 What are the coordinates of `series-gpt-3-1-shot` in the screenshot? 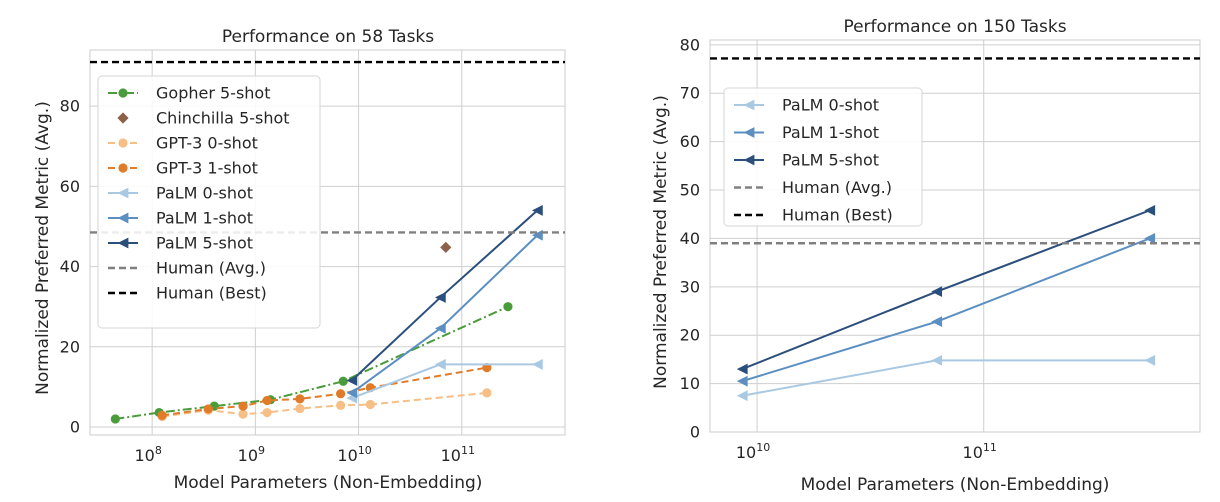 It's located at (324, 391).